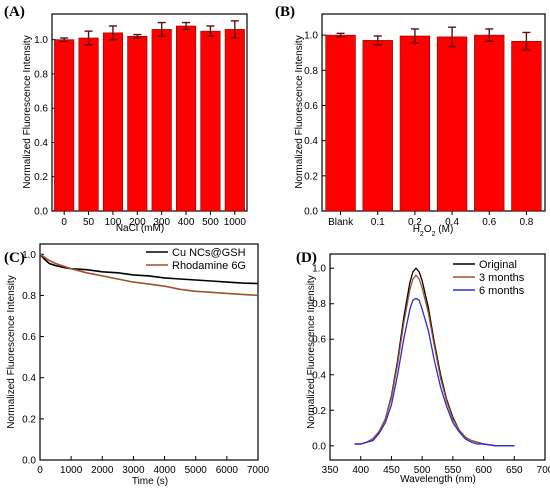  What do you see at coordinates (137, 222) in the screenshot?
I see `x-tick-label: 200` at bounding box center [137, 222].